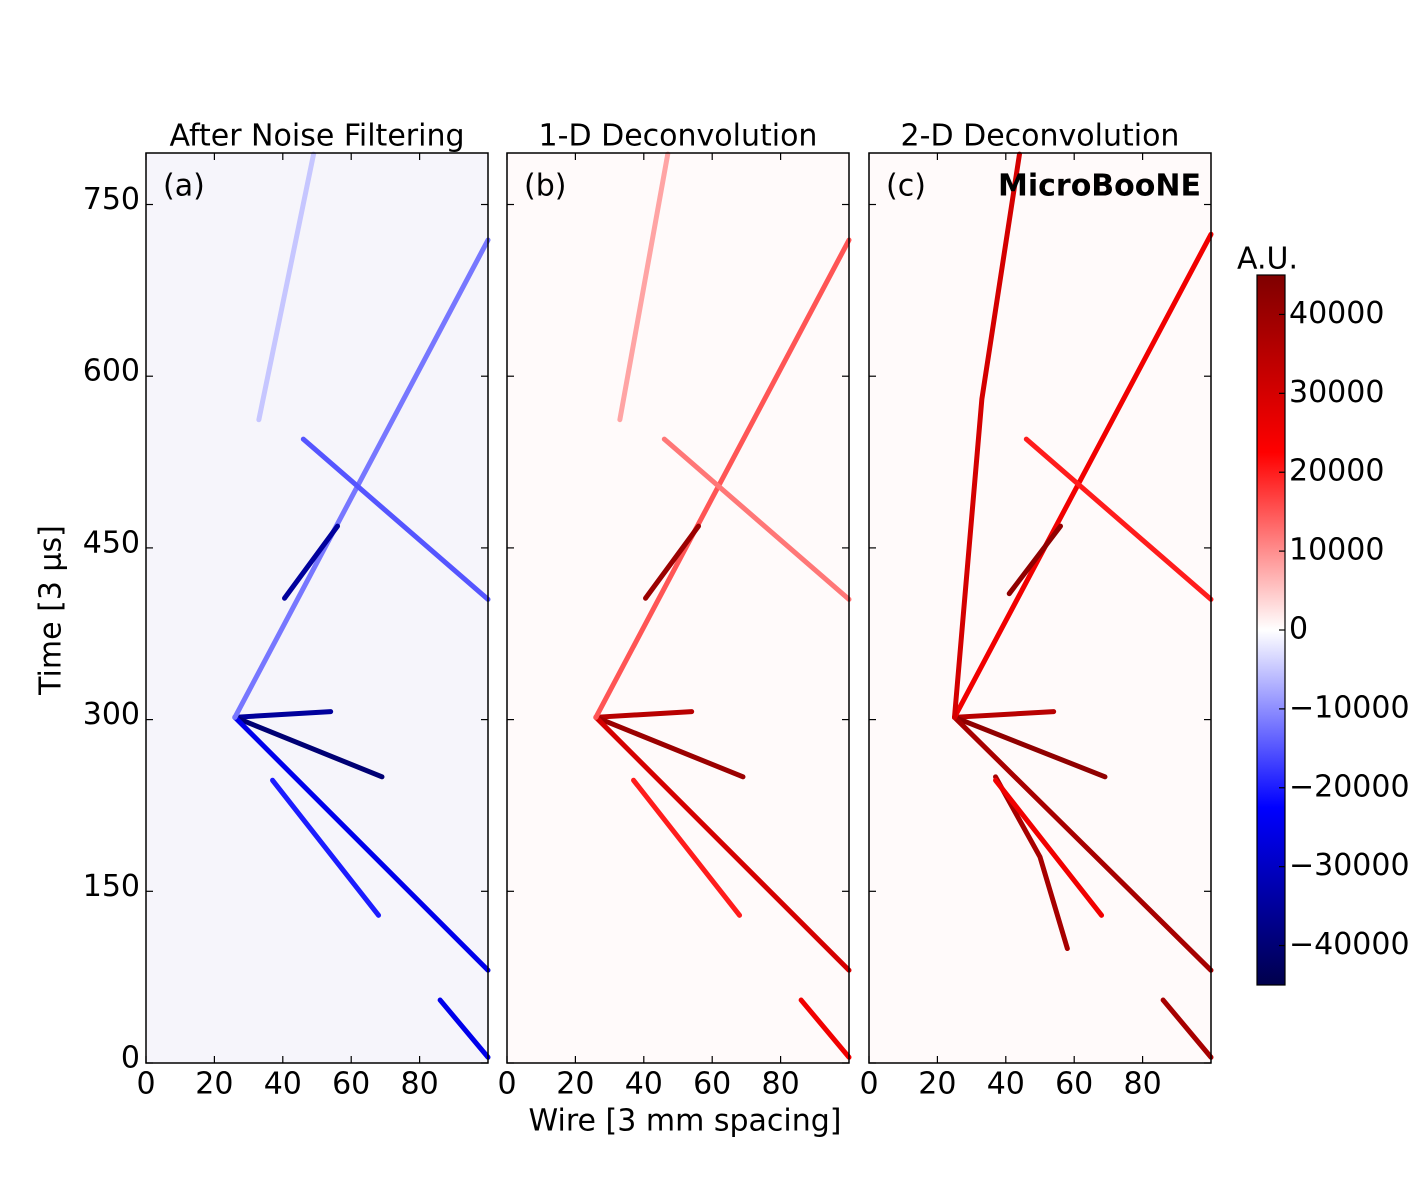 Image resolution: width=1427 pixels, height=1181 pixels. What do you see at coordinates (111, 371) in the screenshot?
I see `y-tick-label: 600` at bounding box center [111, 371].